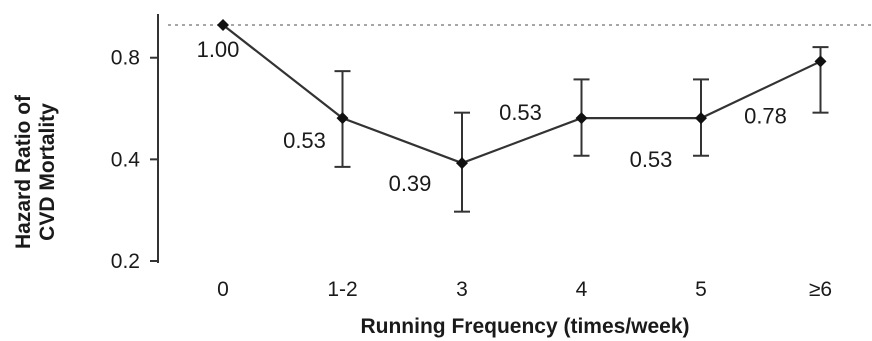 The height and width of the screenshot is (341, 872). I want to click on y-ticks: 0.2 0.4 0.8, so click(134, 160).